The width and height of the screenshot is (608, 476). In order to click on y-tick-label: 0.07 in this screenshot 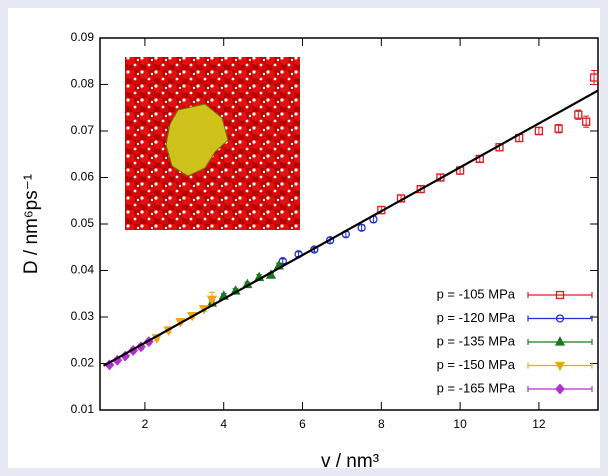, I will do `click(83, 130)`.